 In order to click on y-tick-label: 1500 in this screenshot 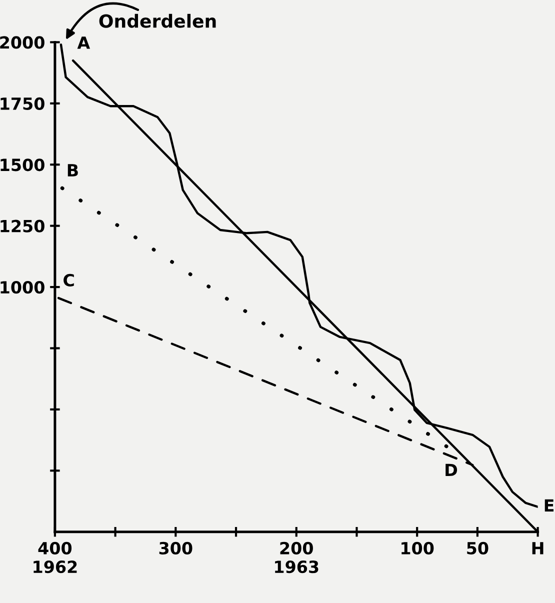, I will do `click(22, 165)`.